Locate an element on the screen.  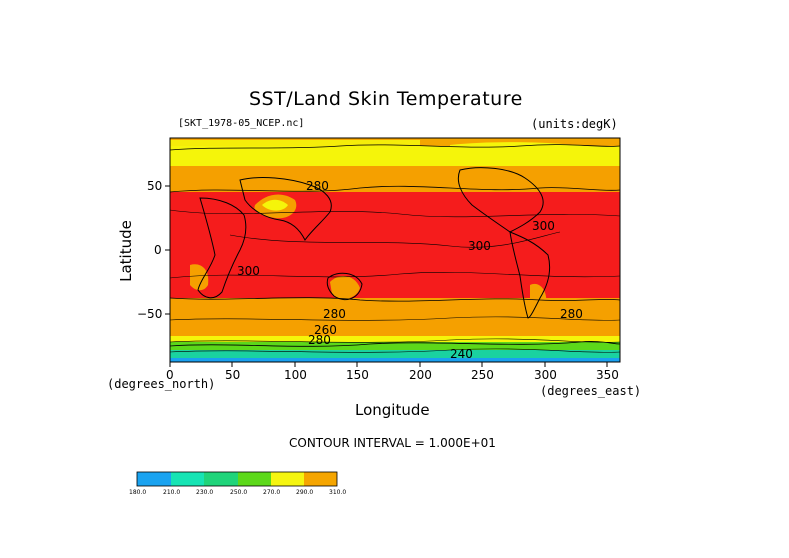
y-tick-label: 50 is located at coordinates (154, 186).